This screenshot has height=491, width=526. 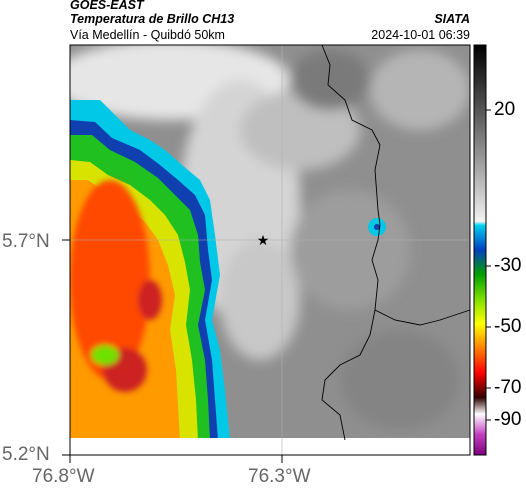 What do you see at coordinates (263, 240) in the screenshot?
I see `star-icon: ★` at bounding box center [263, 240].